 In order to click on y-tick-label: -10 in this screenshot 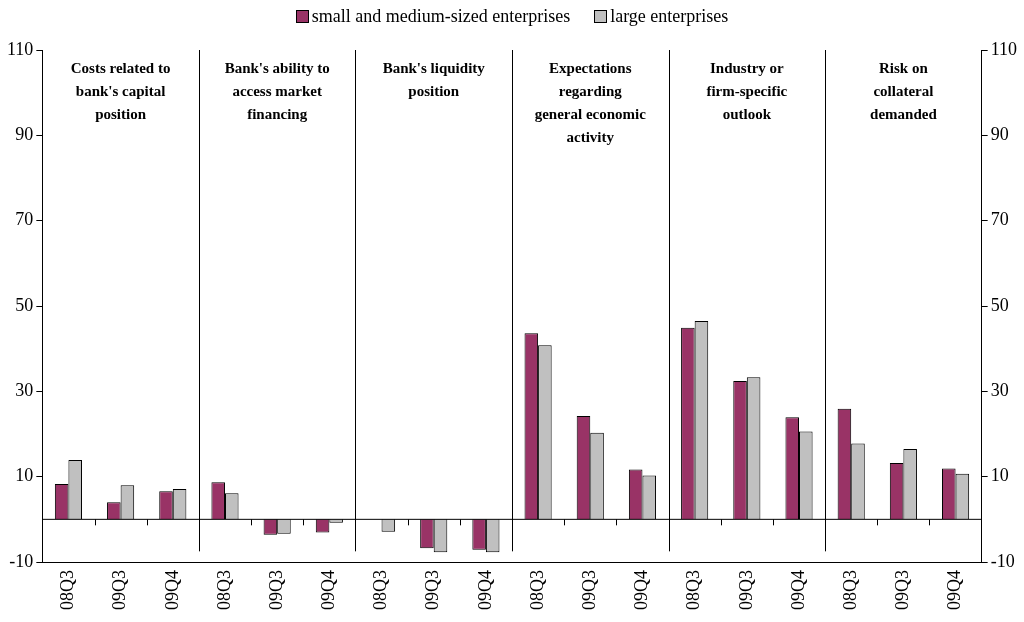, I will do `click(21, 560)`.